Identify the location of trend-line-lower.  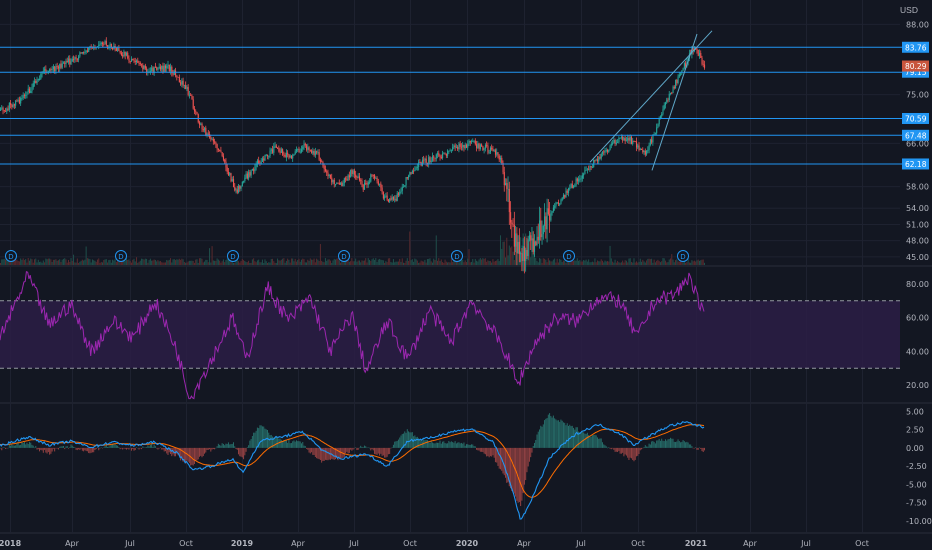
(674, 102).